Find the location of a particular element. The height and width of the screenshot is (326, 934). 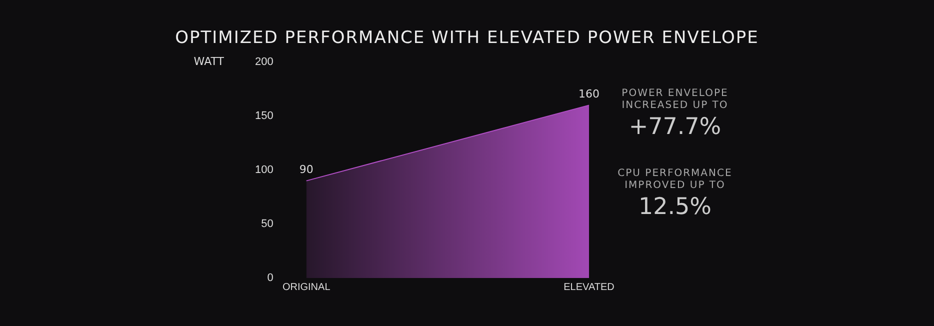

y-tick-label: 100 is located at coordinates (264, 170).